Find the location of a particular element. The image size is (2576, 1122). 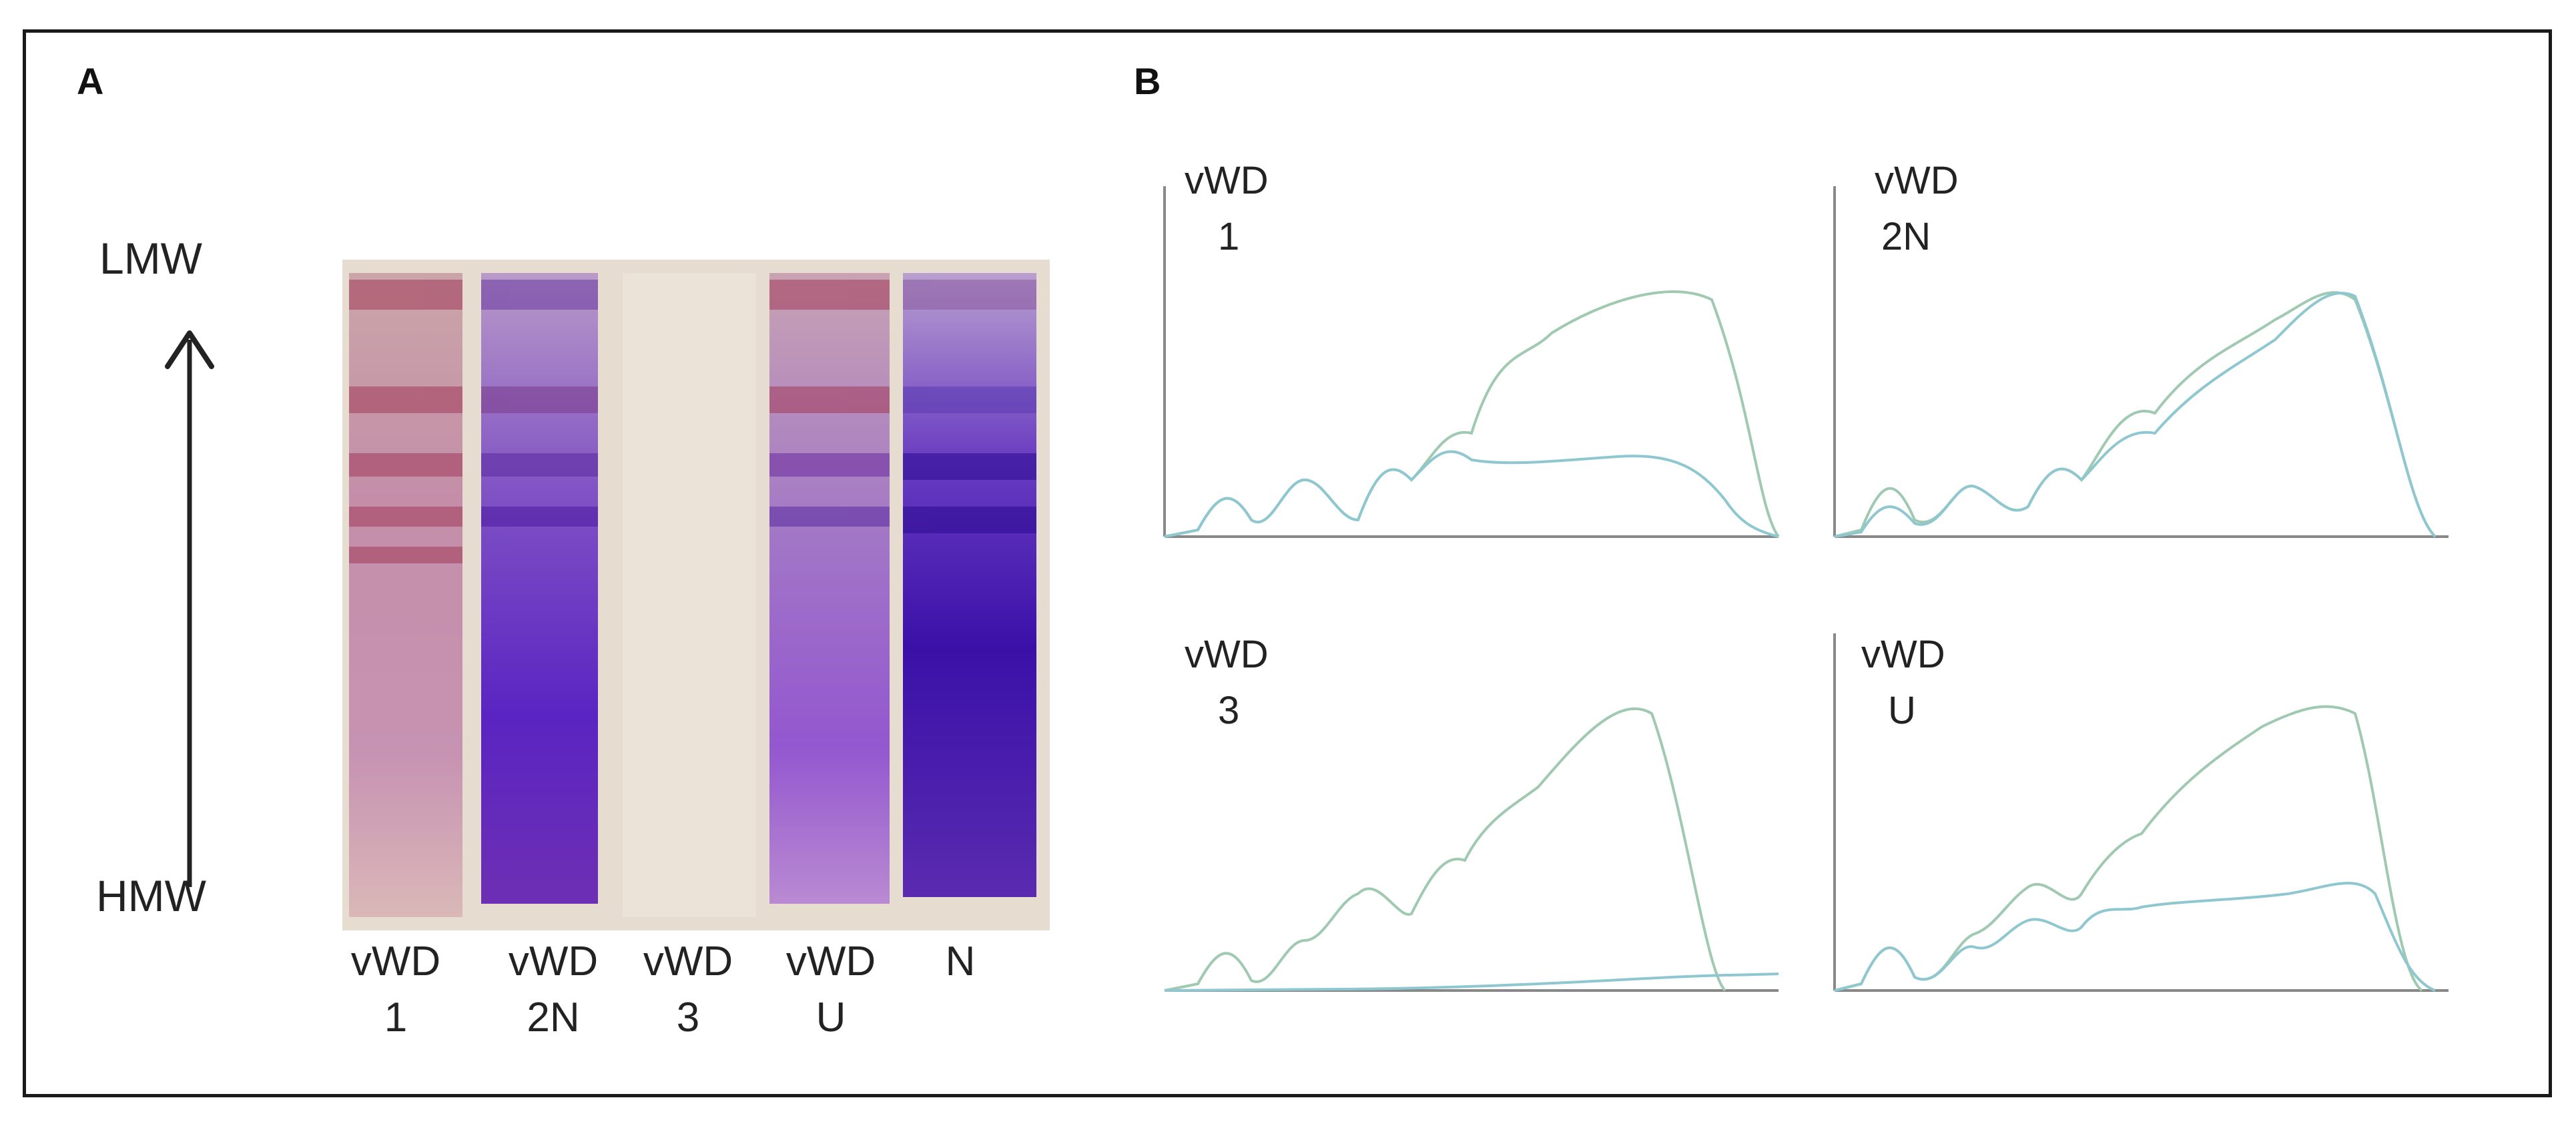

plot-3-curve-patient is located at coordinates (1471, 982).